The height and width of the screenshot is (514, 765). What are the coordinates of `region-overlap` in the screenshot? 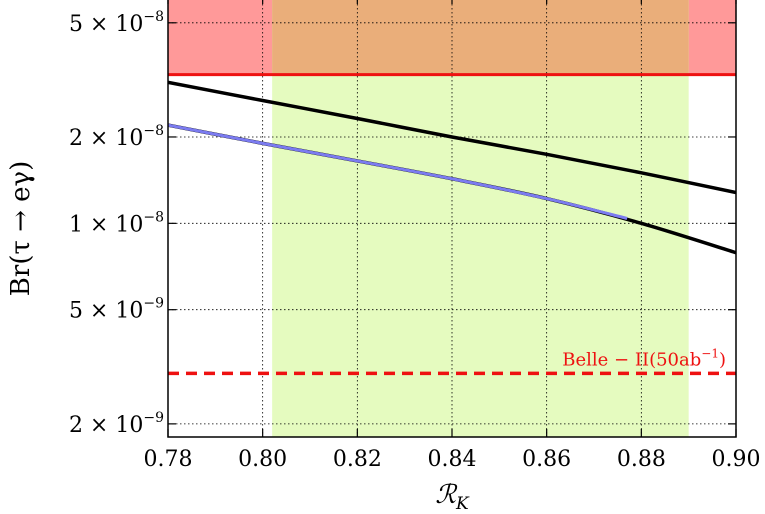 It's located at (480, 37).